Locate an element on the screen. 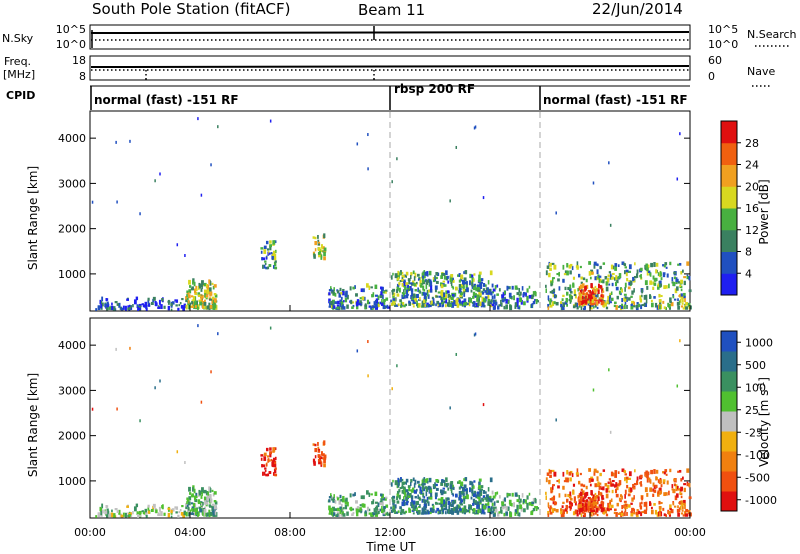 This screenshot has width=800, height=554. x-tick-label: 20:00 is located at coordinates (590, 532).